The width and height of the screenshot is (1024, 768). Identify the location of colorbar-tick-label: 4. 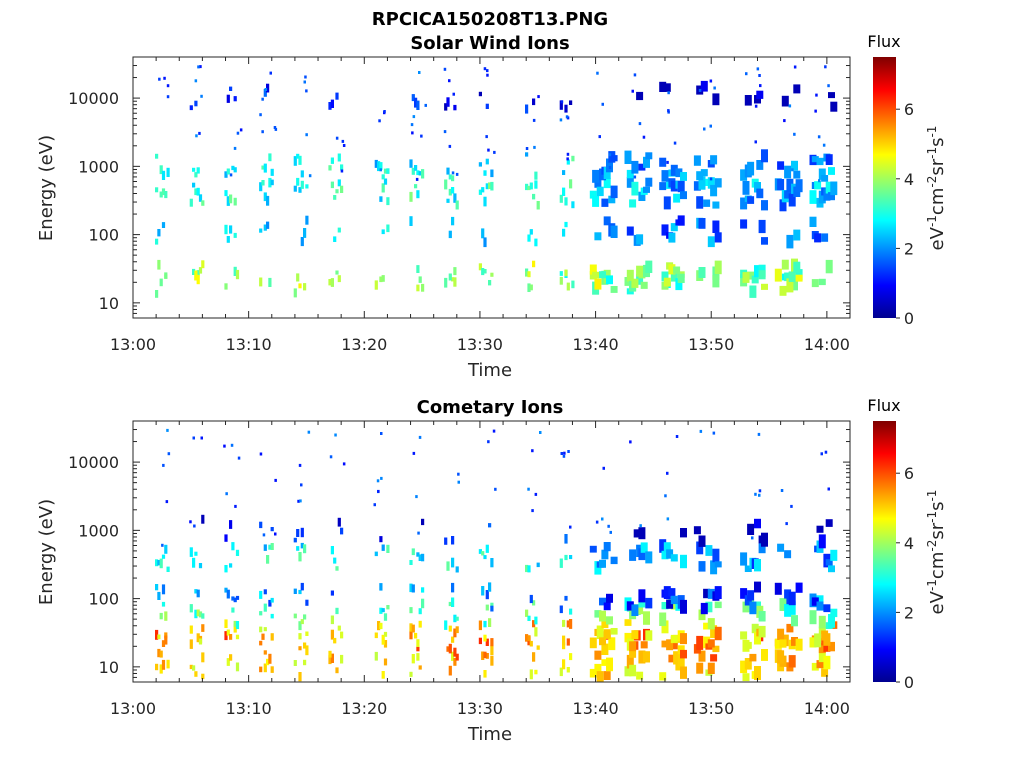
(909, 179).